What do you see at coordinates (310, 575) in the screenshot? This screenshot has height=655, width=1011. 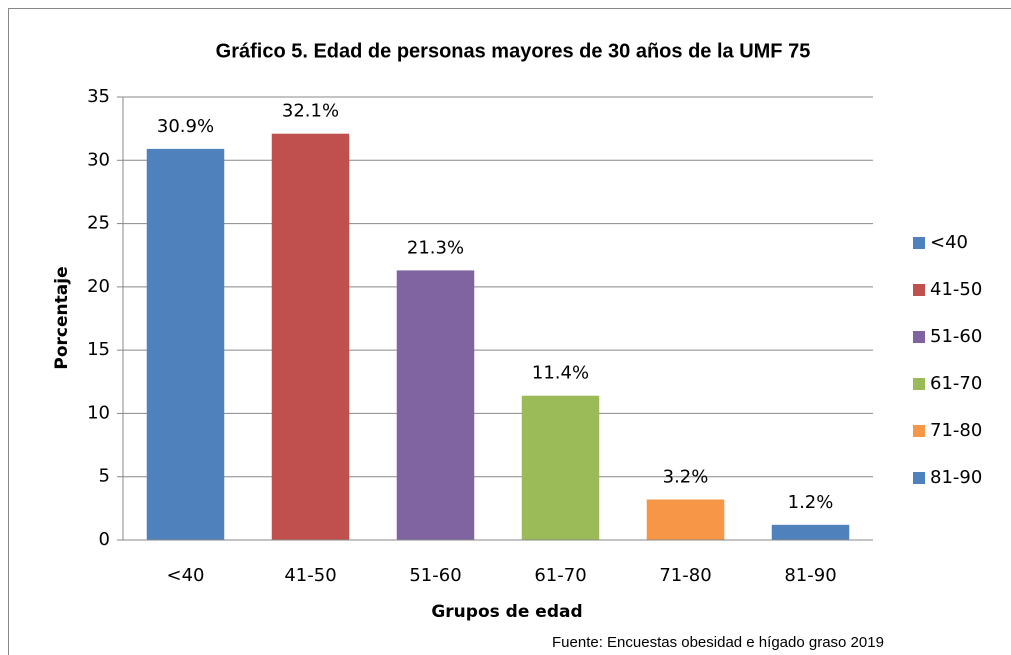 I see `x-tick-label: 41-50` at bounding box center [310, 575].